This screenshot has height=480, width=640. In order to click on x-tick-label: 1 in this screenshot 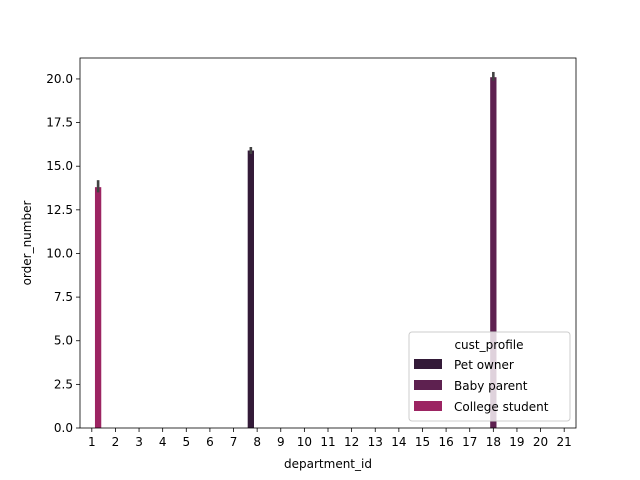, I will do `click(92, 442)`.